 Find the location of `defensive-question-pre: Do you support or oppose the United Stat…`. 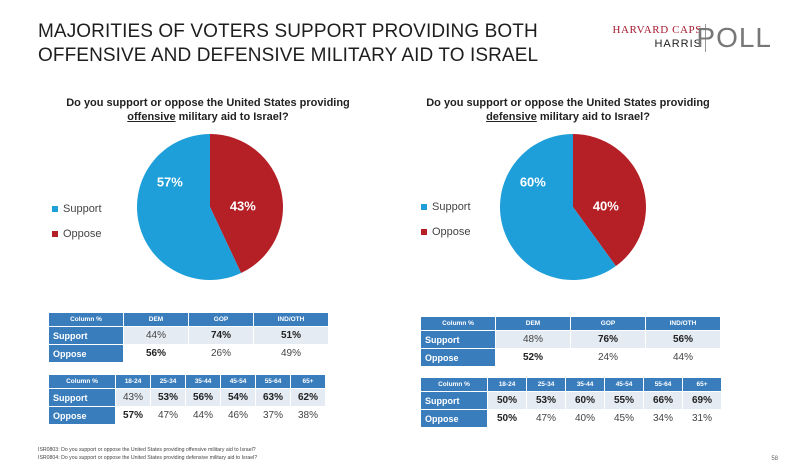

defensive-question-pre: Do you support or oppose the United Stat… is located at coordinates (568, 103).